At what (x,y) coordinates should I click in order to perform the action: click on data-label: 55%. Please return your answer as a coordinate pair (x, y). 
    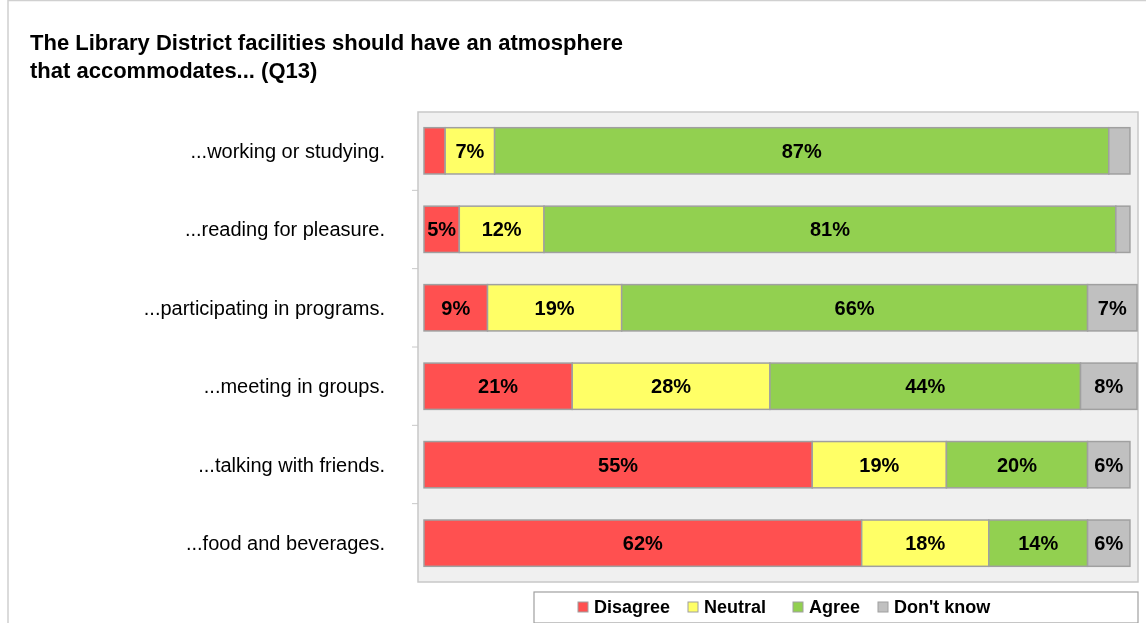
    Looking at the image, I should click on (618, 464).